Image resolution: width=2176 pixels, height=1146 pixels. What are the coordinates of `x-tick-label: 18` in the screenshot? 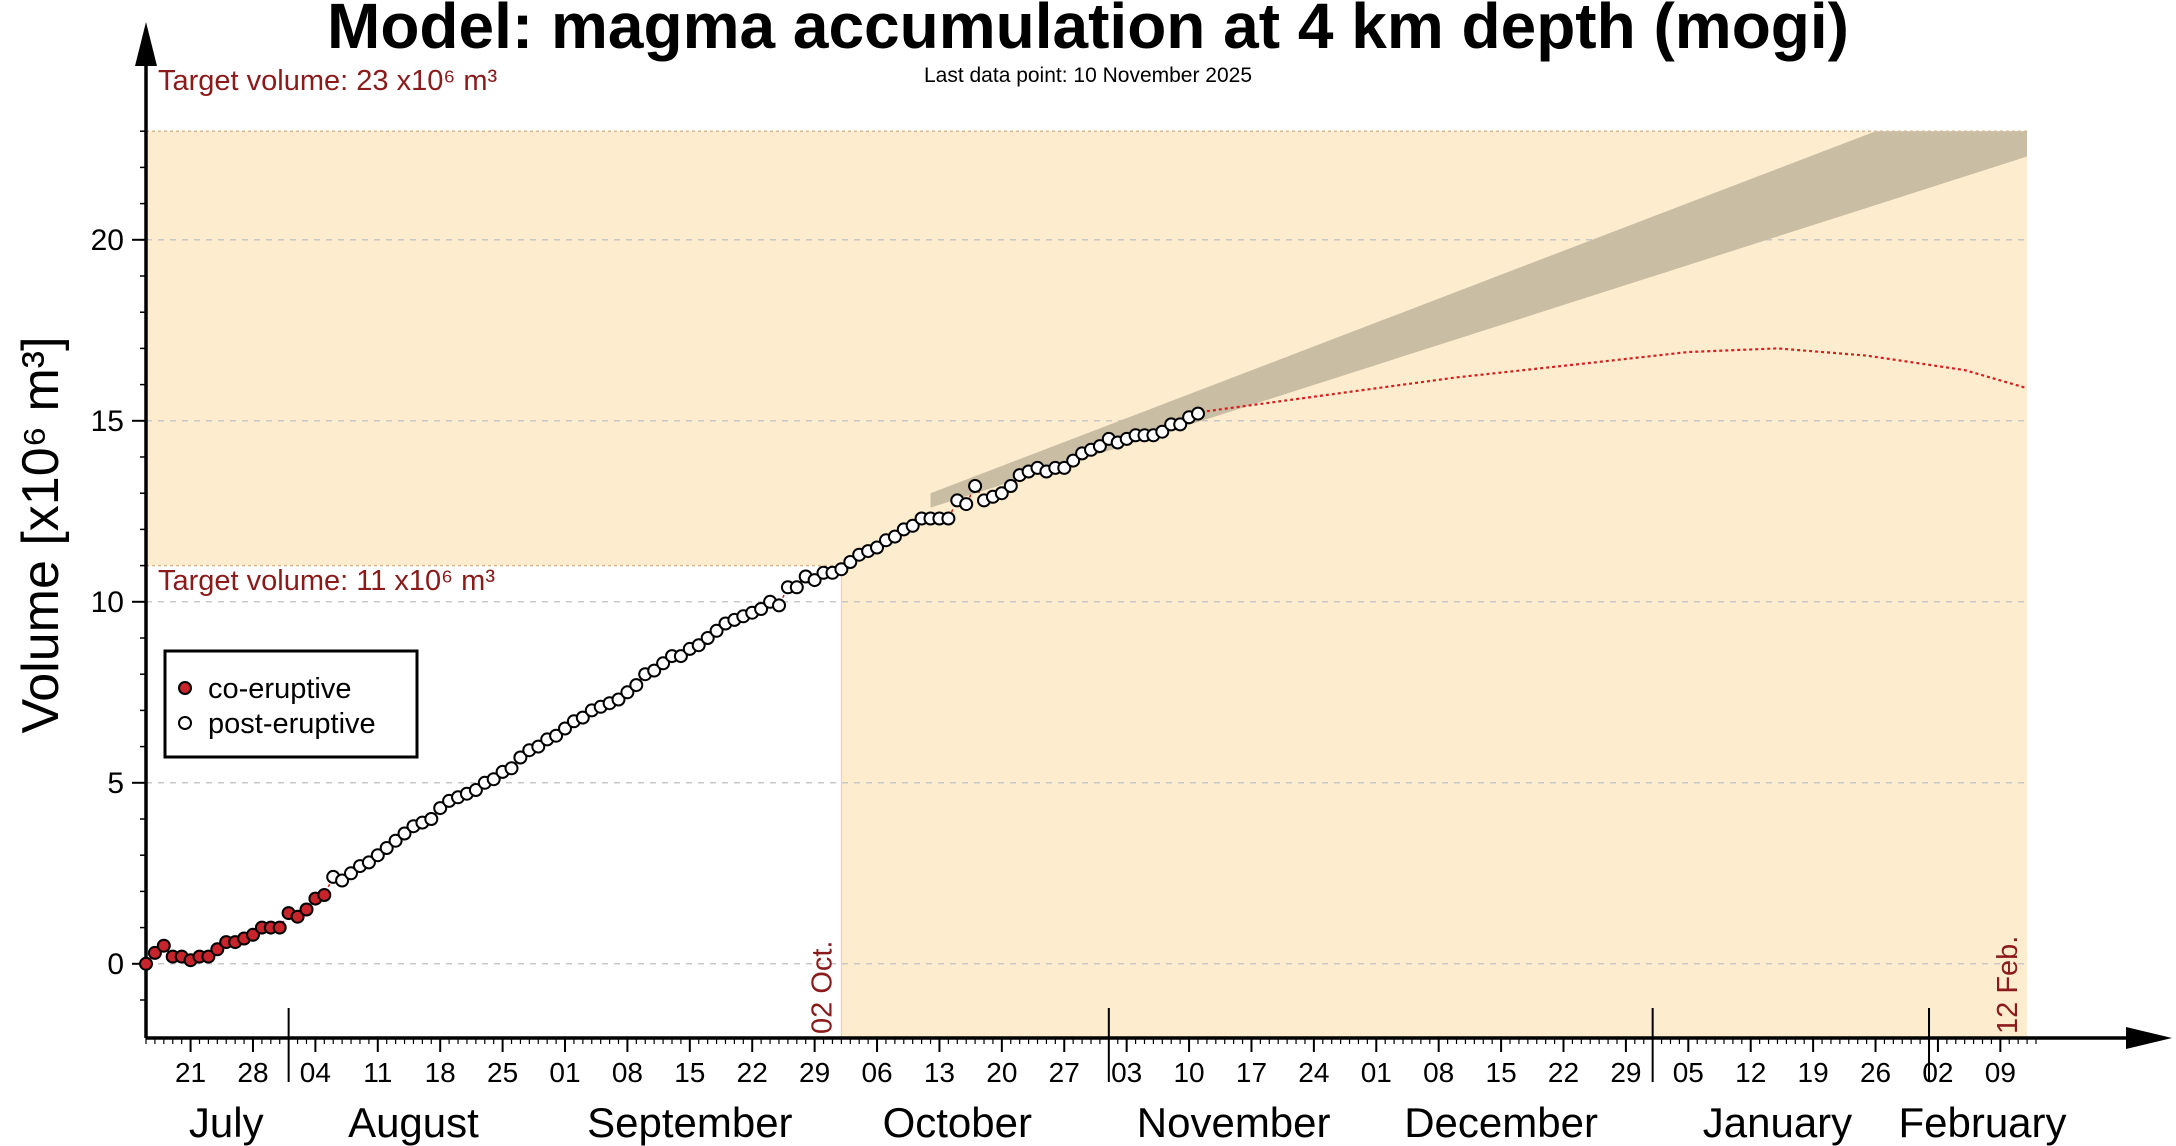 It's located at (440, 1072).